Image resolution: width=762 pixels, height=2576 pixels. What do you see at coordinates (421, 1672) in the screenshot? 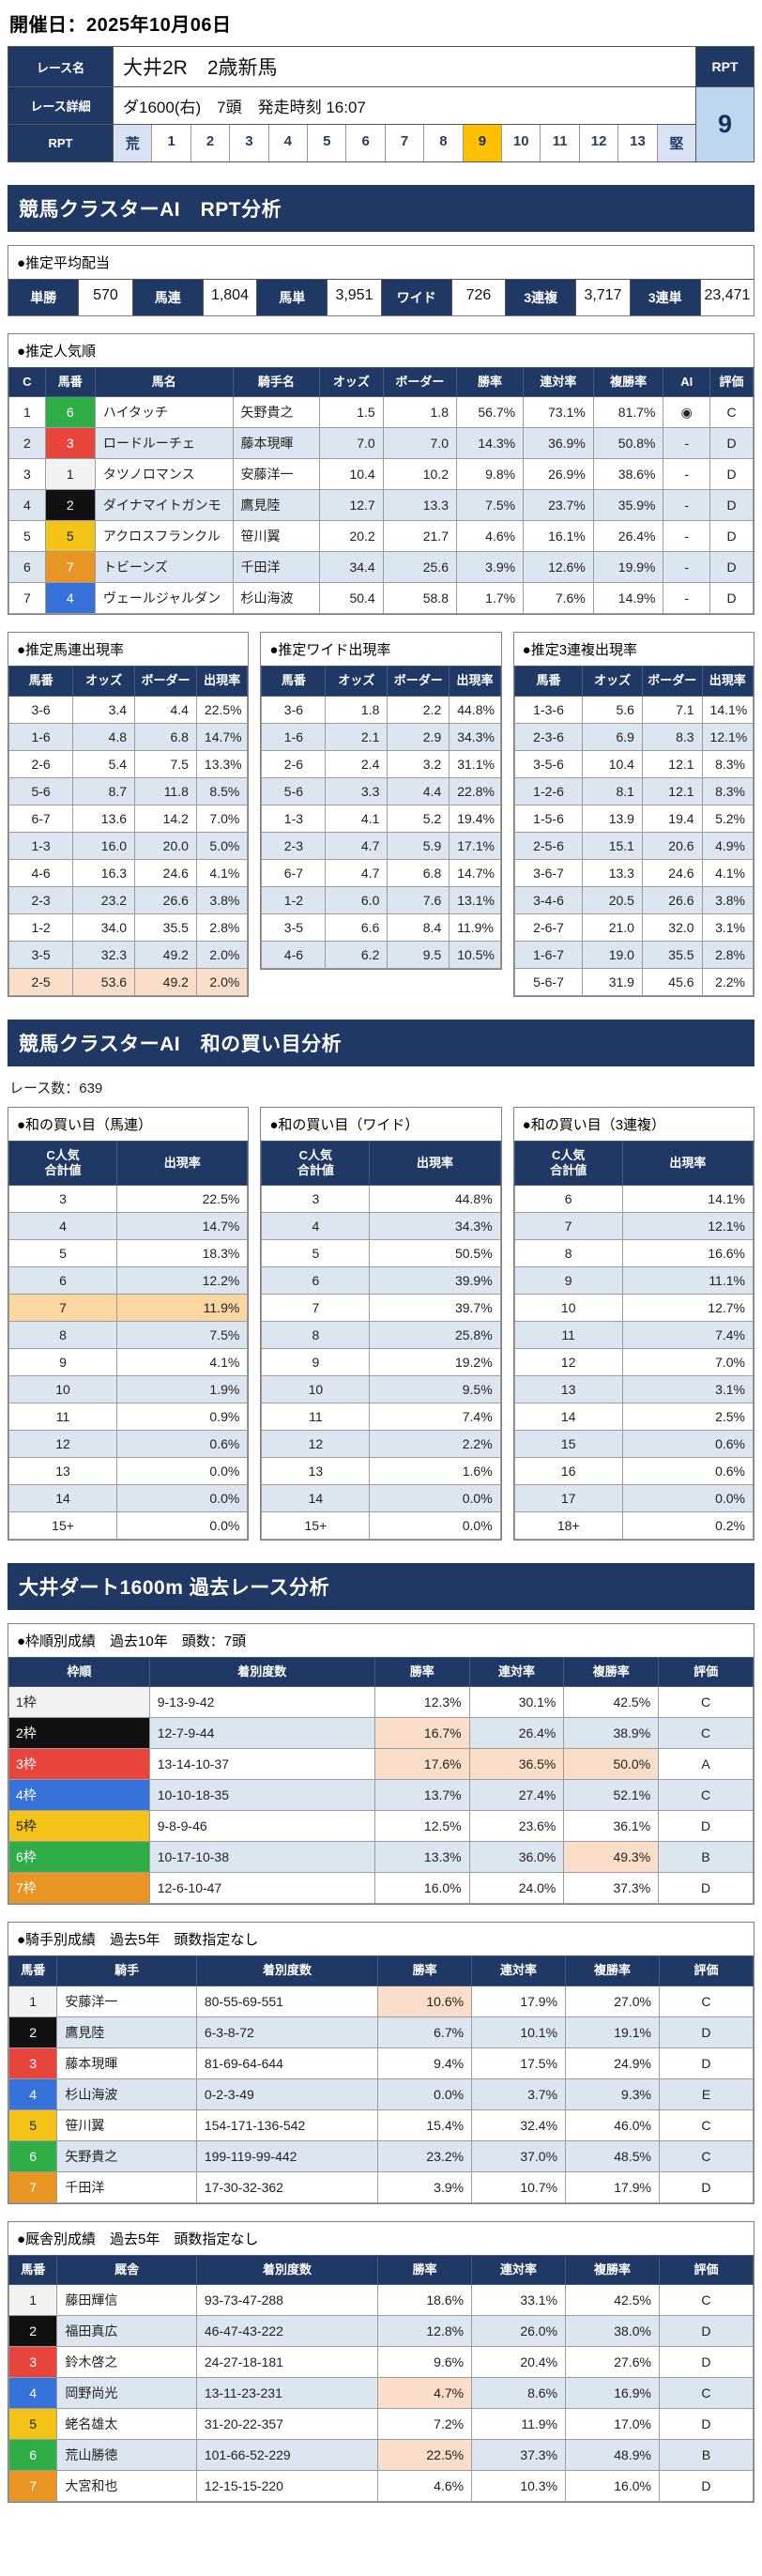
I see `column-header: 勝率` at bounding box center [421, 1672].